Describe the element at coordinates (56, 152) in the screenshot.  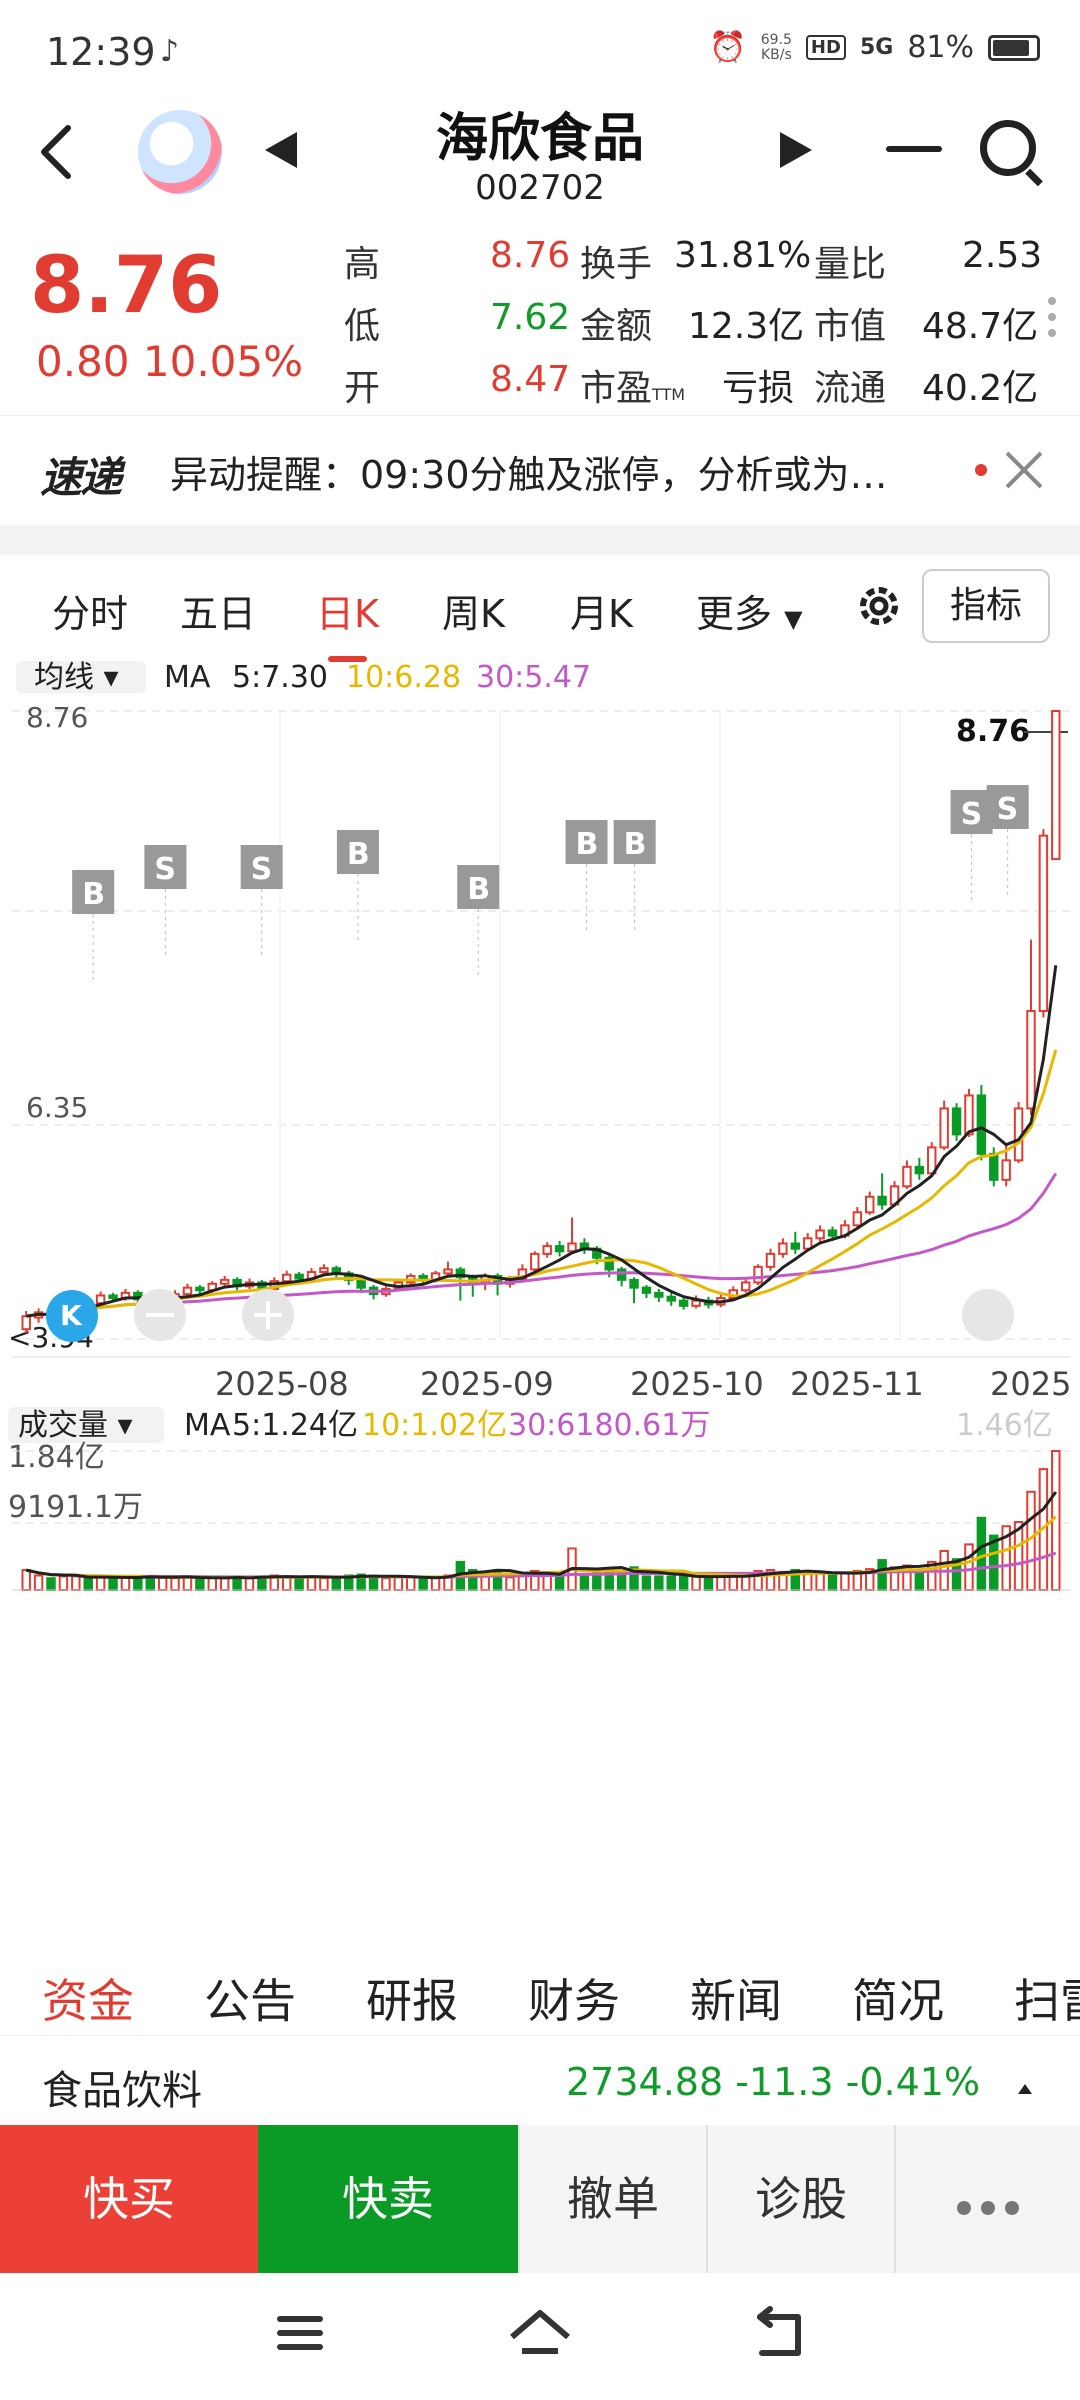
I see `back-arrow-icon` at that location.